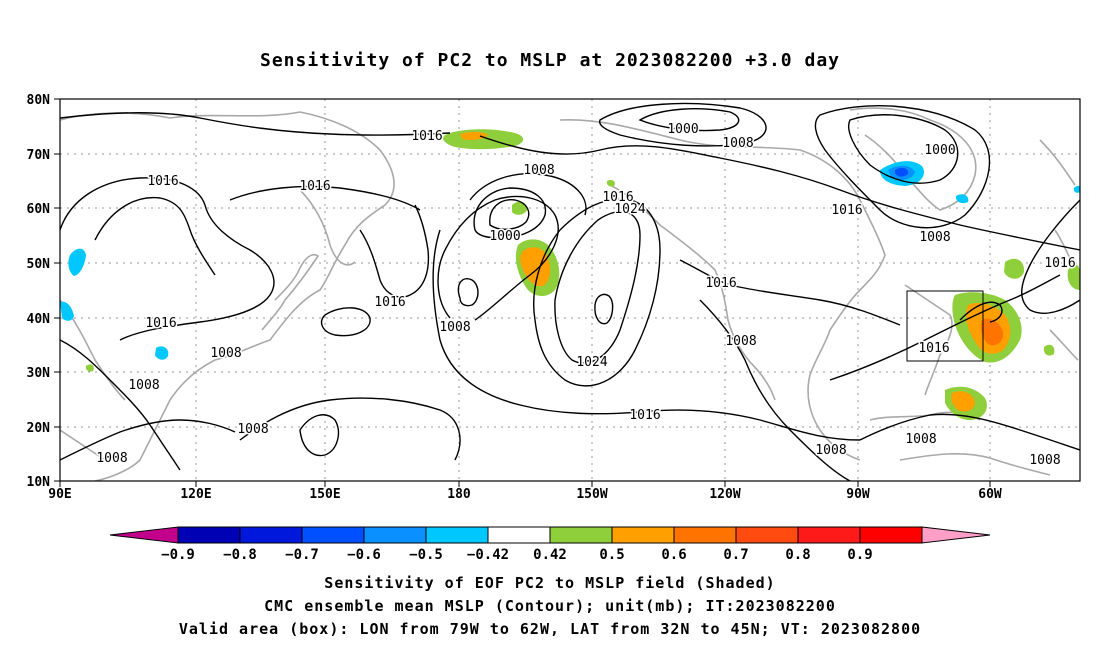 Image resolution: width=1100 pixels, height=650 pixels. What do you see at coordinates (255, 124) in the screenshot?
I see `contour-1016-arctic-north` at bounding box center [255, 124].